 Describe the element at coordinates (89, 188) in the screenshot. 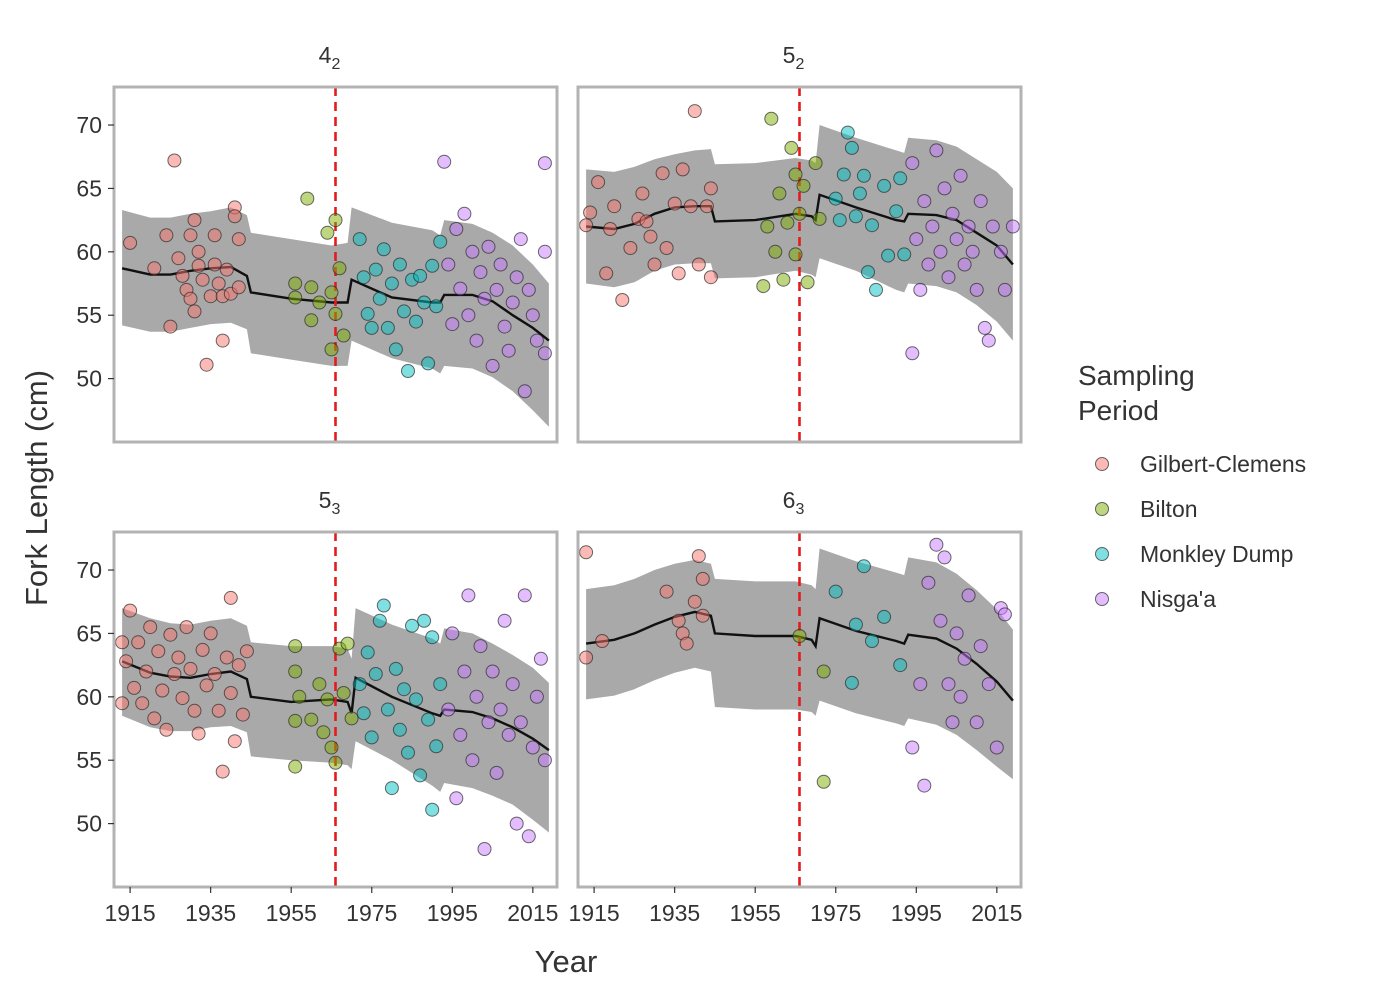

I see `y-tick-label: 65` at that location.